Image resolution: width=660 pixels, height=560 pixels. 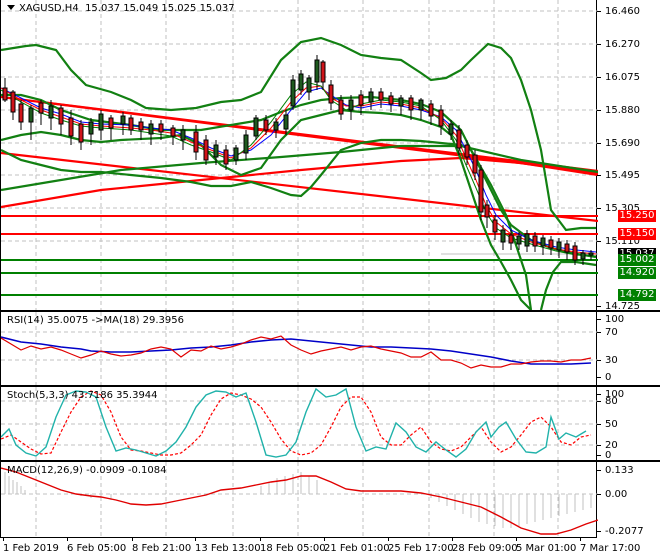 What do you see at coordinates (610, 545) in the screenshot?
I see `time-label: 7 Mar 17:00` at bounding box center [610, 545].